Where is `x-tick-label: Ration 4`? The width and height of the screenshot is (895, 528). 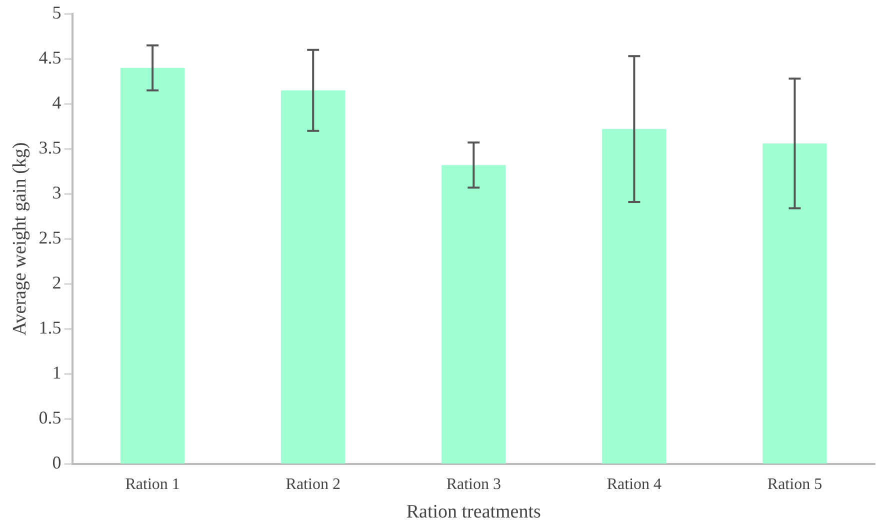 x-tick-label: Ration 4 is located at coordinates (634, 484).